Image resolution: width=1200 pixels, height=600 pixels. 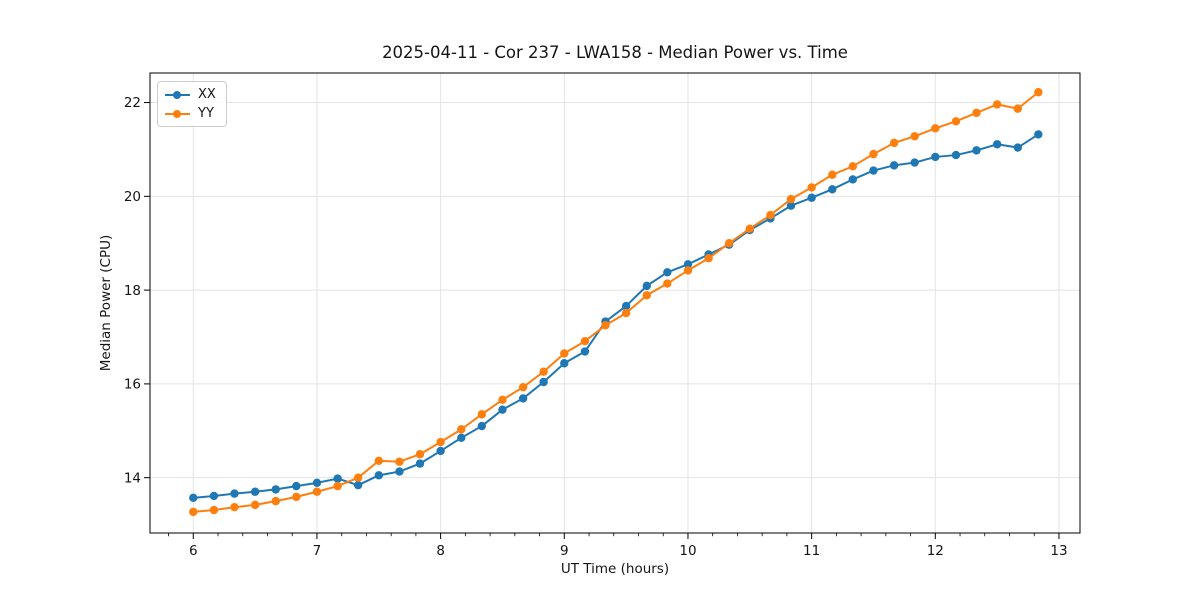 I want to click on x-tick-label: 10, so click(x=687, y=551).